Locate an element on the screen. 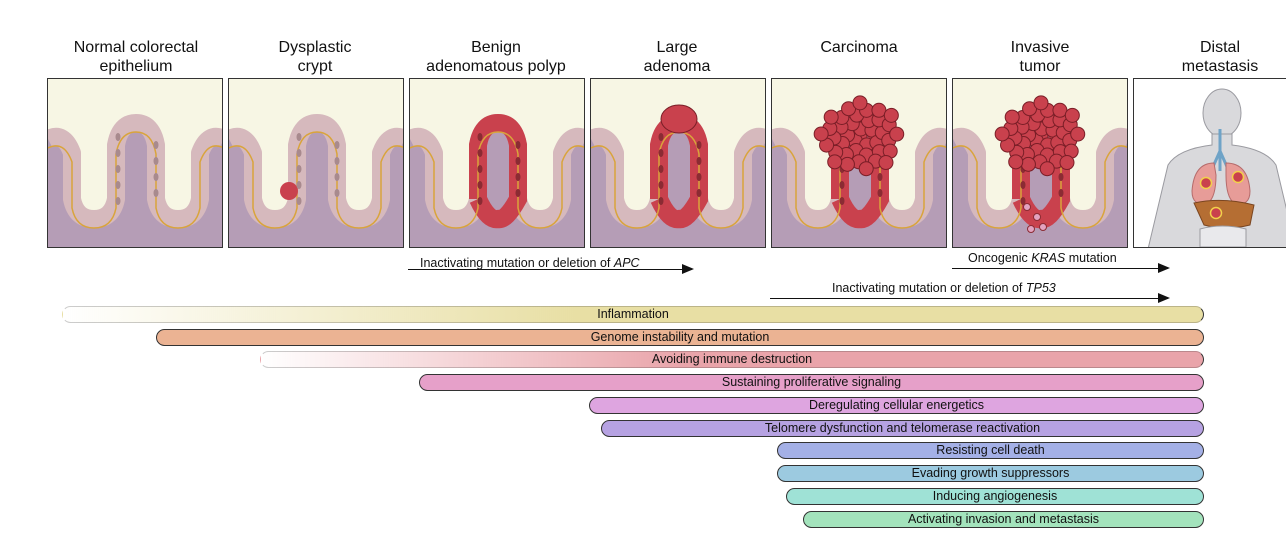 Image resolution: width=1286 pixels, height=542 pixels. hallmark-bar-resisting-cell-death: Resisting cell death is located at coordinates (990, 450).